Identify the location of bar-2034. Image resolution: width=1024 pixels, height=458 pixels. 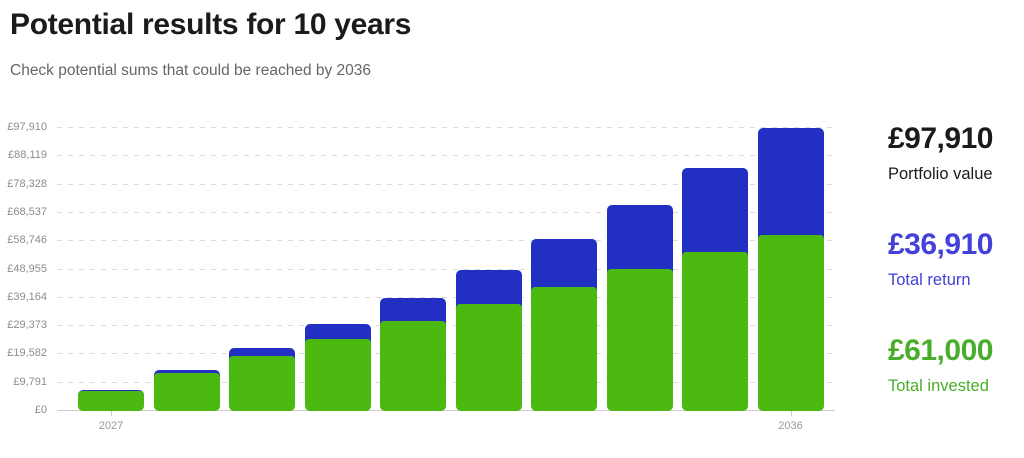
(639, 307).